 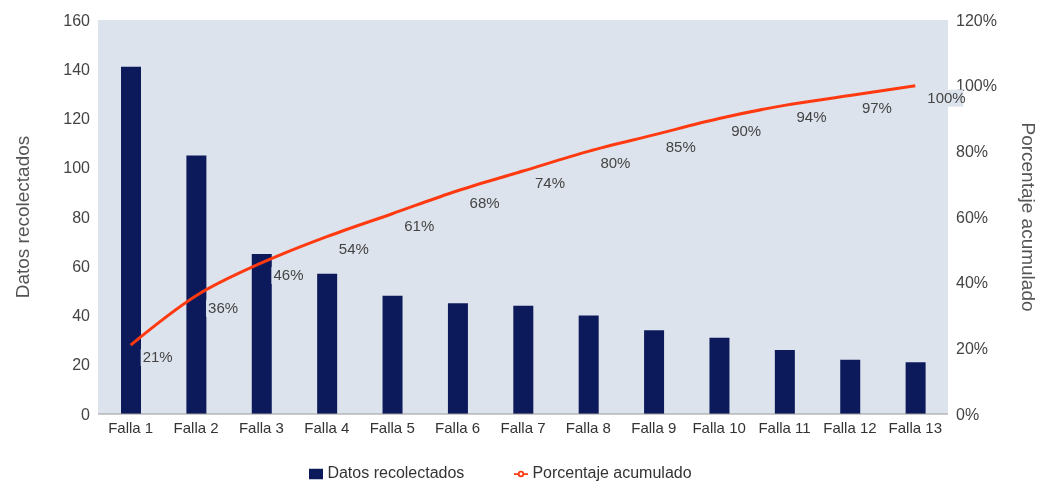 What do you see at coordinates (746, 130) in the screenshot?
I see `data-label: 90%` at bounding box center [746, 130].